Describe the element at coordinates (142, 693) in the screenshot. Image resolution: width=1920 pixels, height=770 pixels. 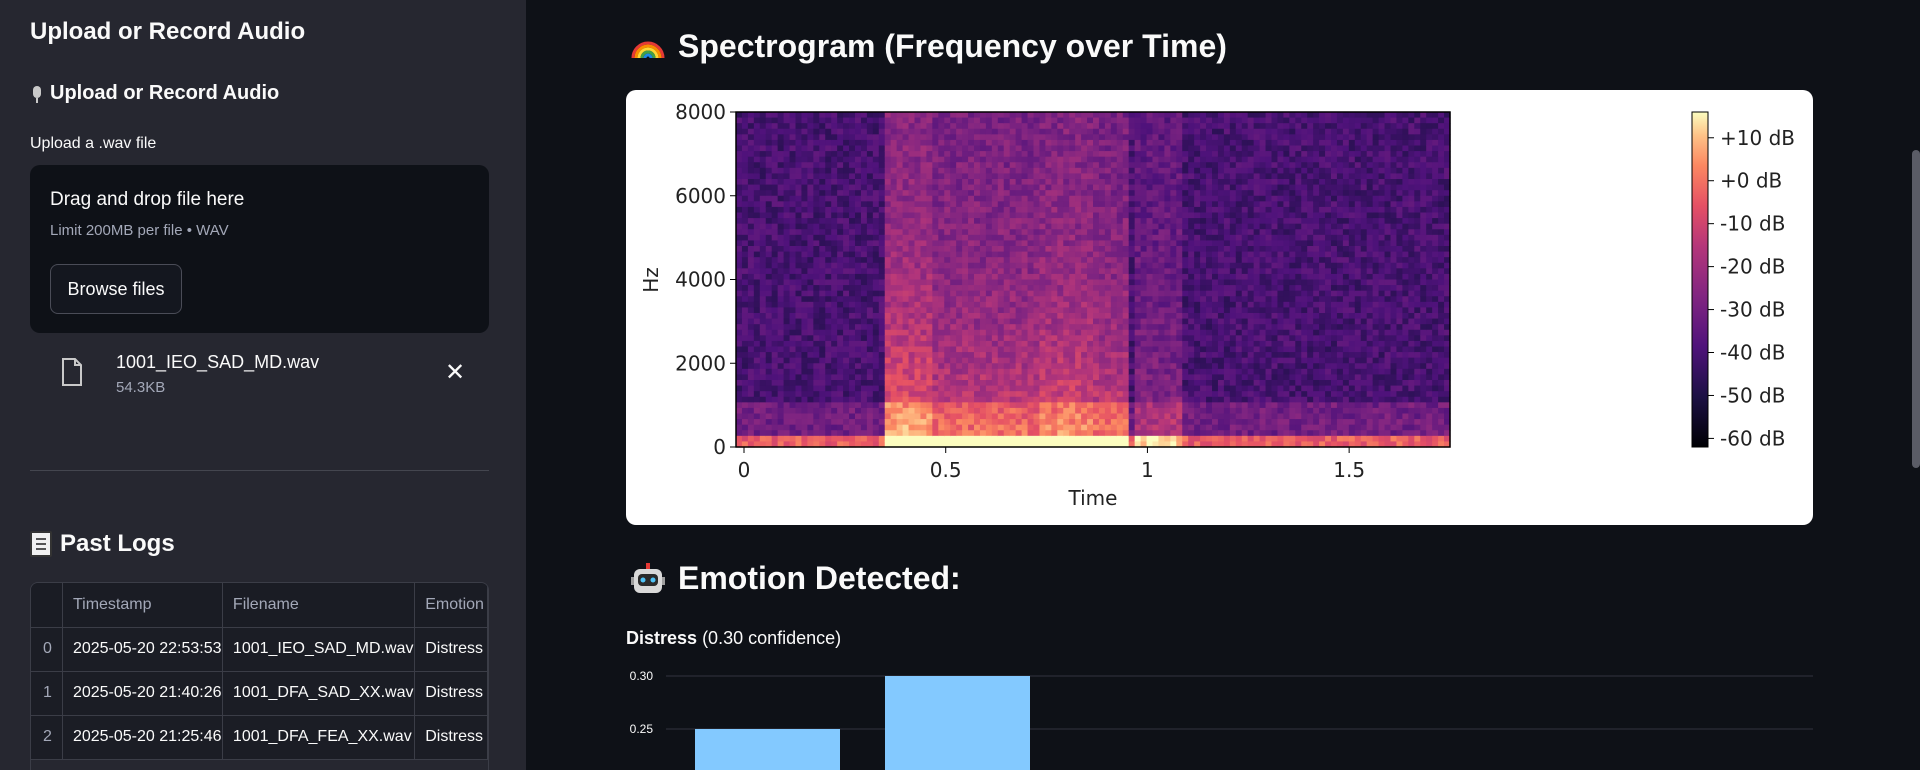
I see `table-cell: 2025-05-20 21:40:26` at that location.